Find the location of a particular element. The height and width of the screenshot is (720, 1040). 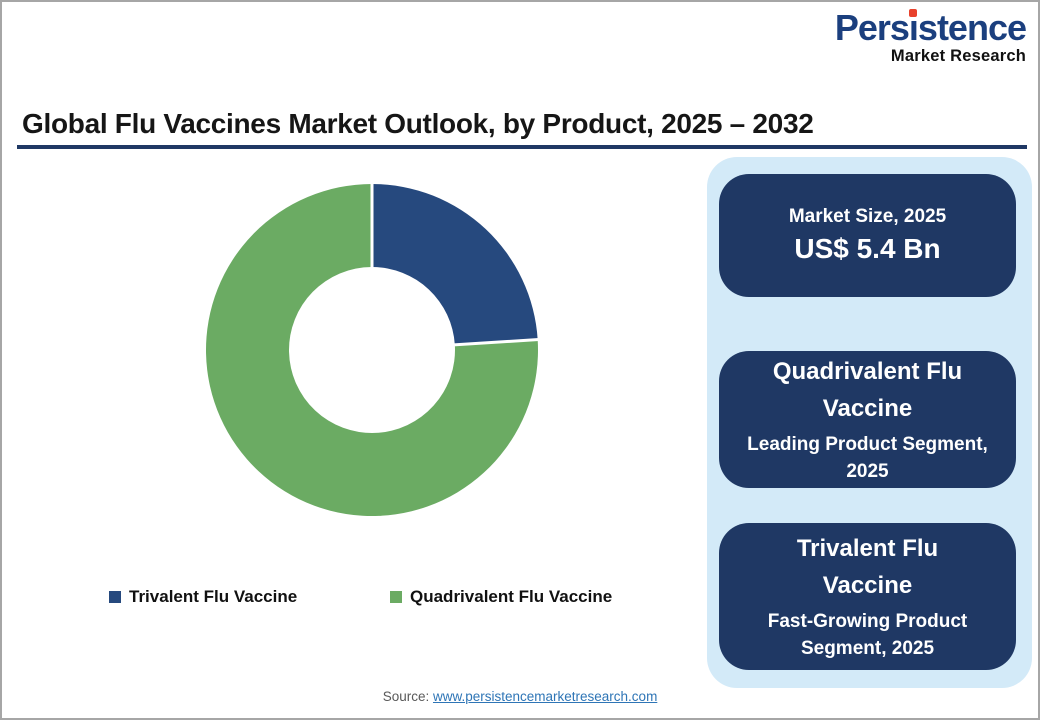

logo-tagline: Market Research is located at coordinates (958, 56).